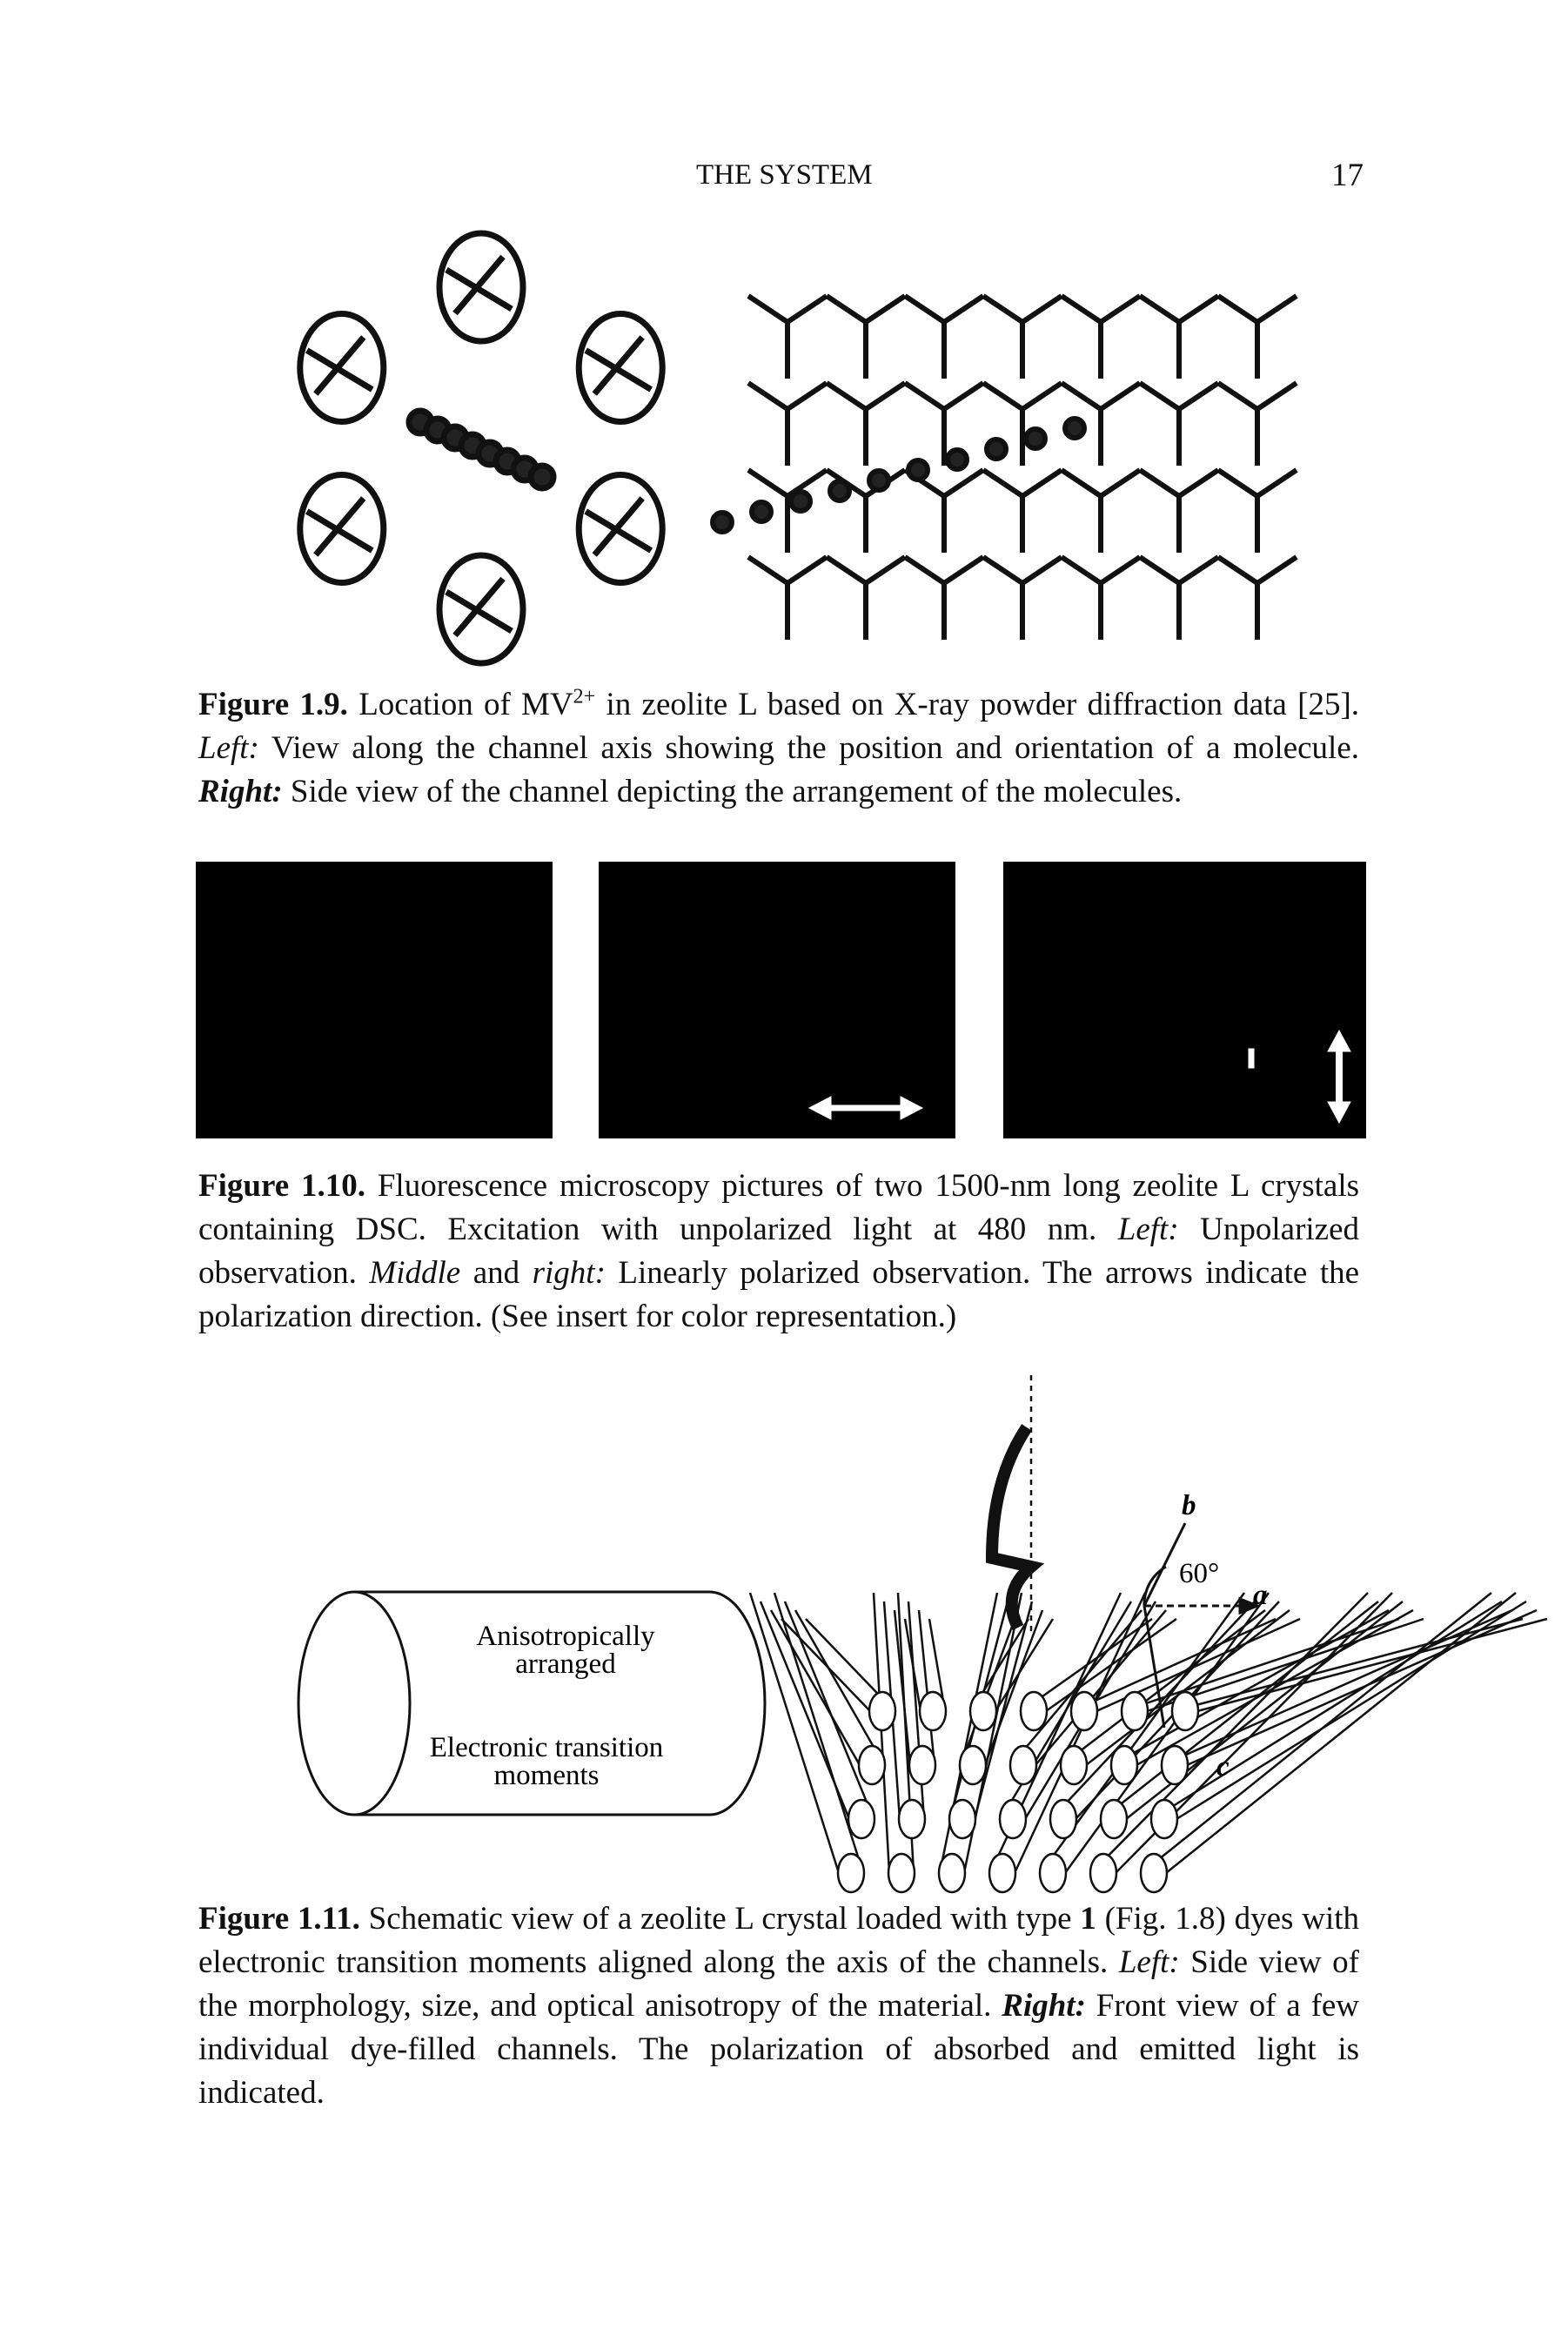  What do you see at coordinates (273, 704) in the screenshot?
I see `caption-label: Figure 1.9.` at bounding box center [273, 704].